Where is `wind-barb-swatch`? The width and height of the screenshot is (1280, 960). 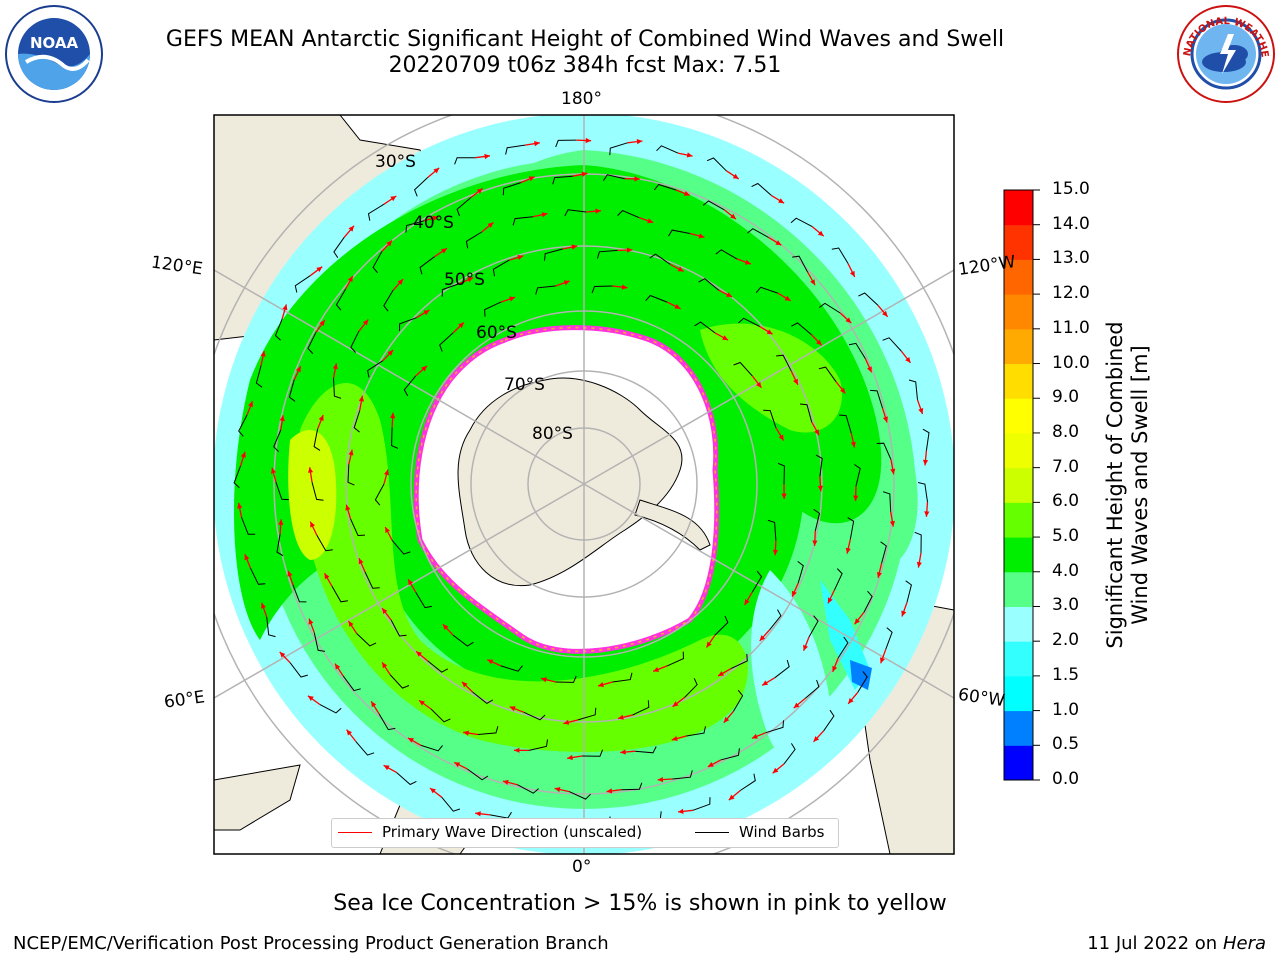 wind-barb-swatch is located at coordinates (712, 832).